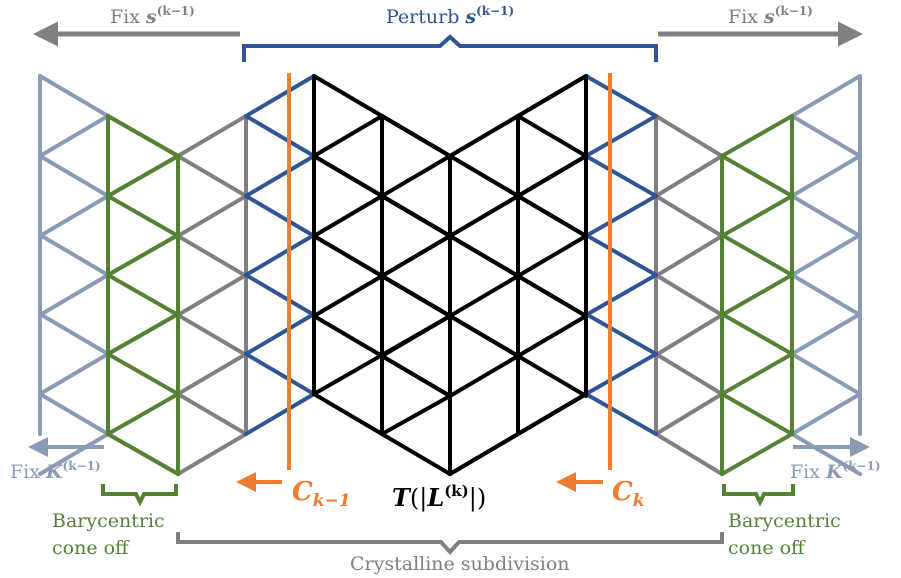  I want to click on c-k-minus-1-label: Ck−1, so click(321, 494).